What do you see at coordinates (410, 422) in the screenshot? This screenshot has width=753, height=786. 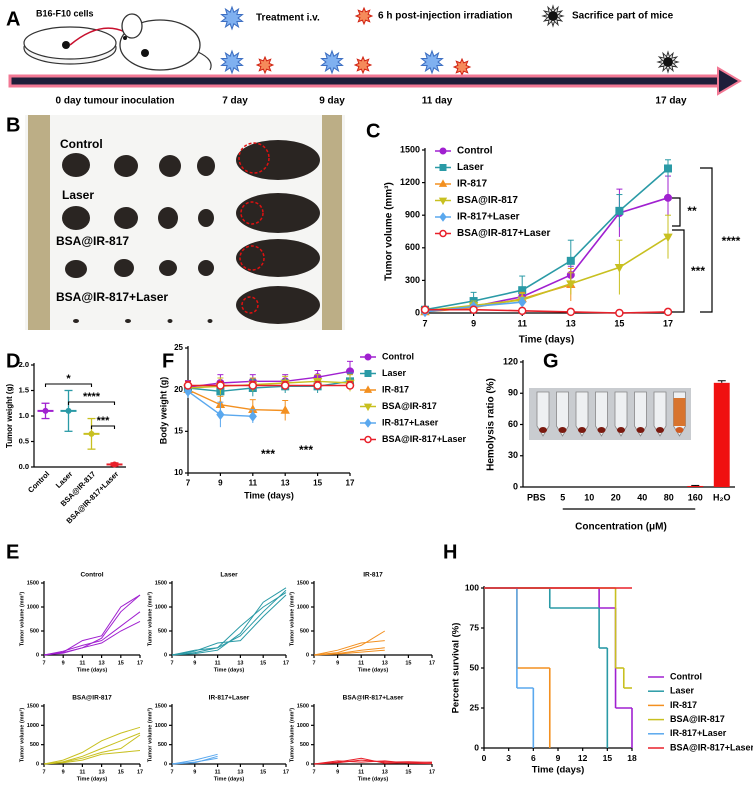 I see `legend-label: IR-817+Laser` at bounding box center [410, 422].